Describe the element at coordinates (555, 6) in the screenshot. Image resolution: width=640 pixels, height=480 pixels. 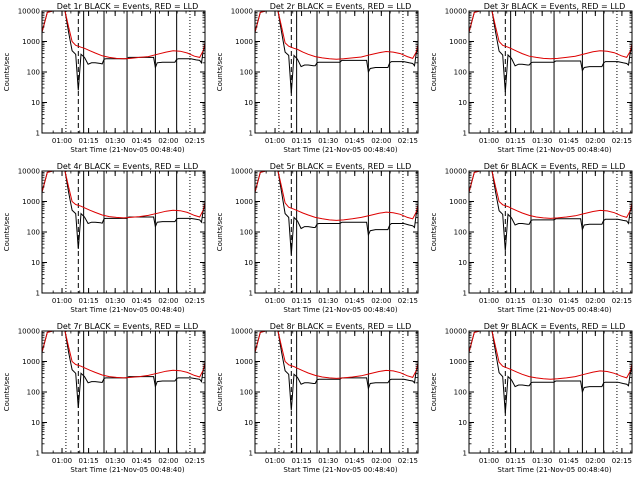
I see `panel-title: Det 3r BLACK = Events, RED = LLD` at that location.